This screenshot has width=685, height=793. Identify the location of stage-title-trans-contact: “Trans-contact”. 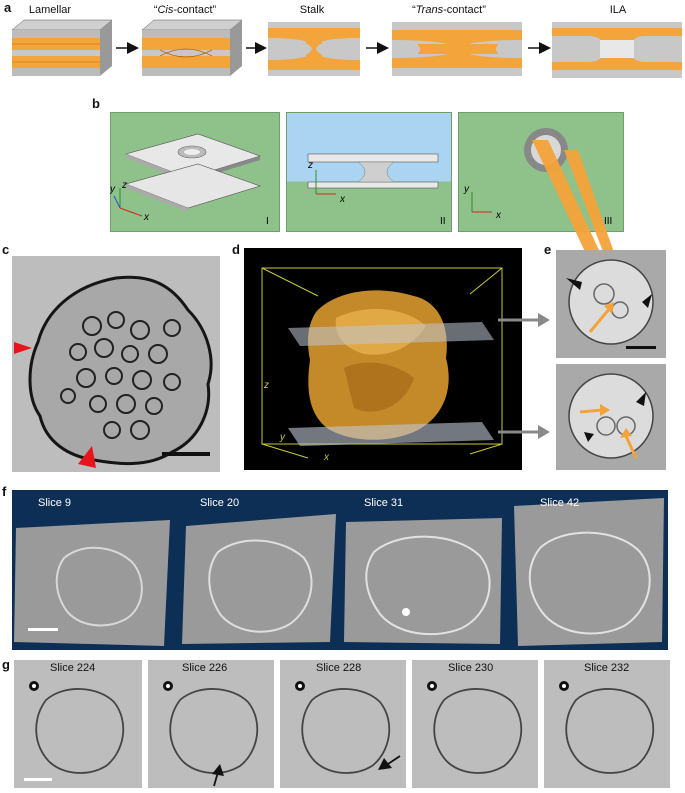
(449, 10).